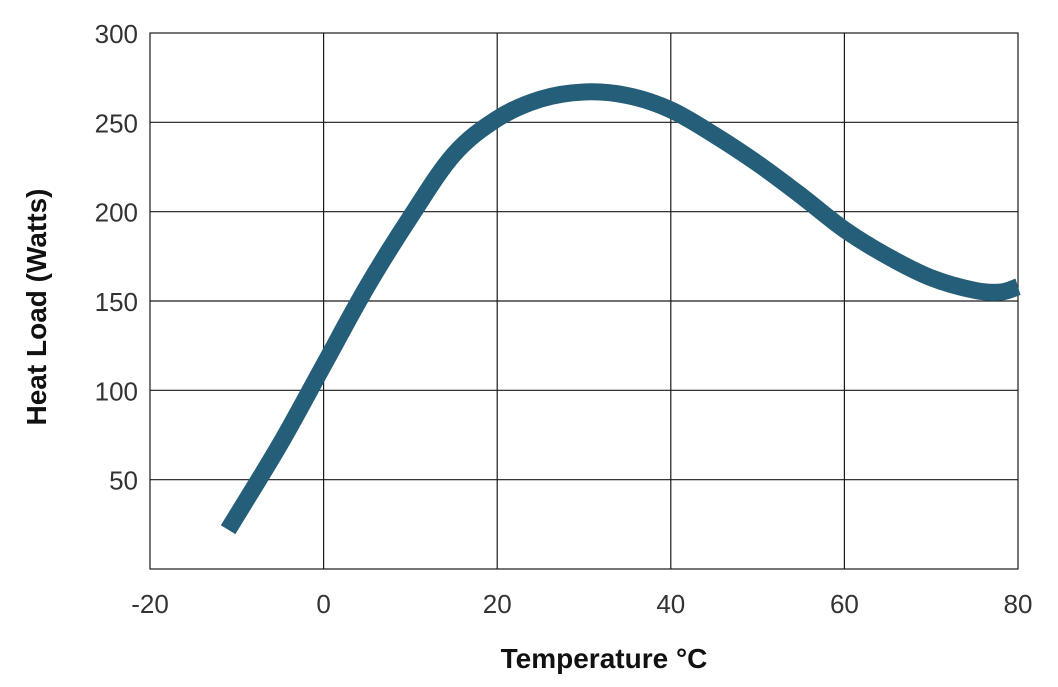 The height and width of the screenshot is (687, 1058). What do you see at coordinates (116, 213) in the screenshot?
I see `y-tick-label: 200` at bounding box center [116, 213].